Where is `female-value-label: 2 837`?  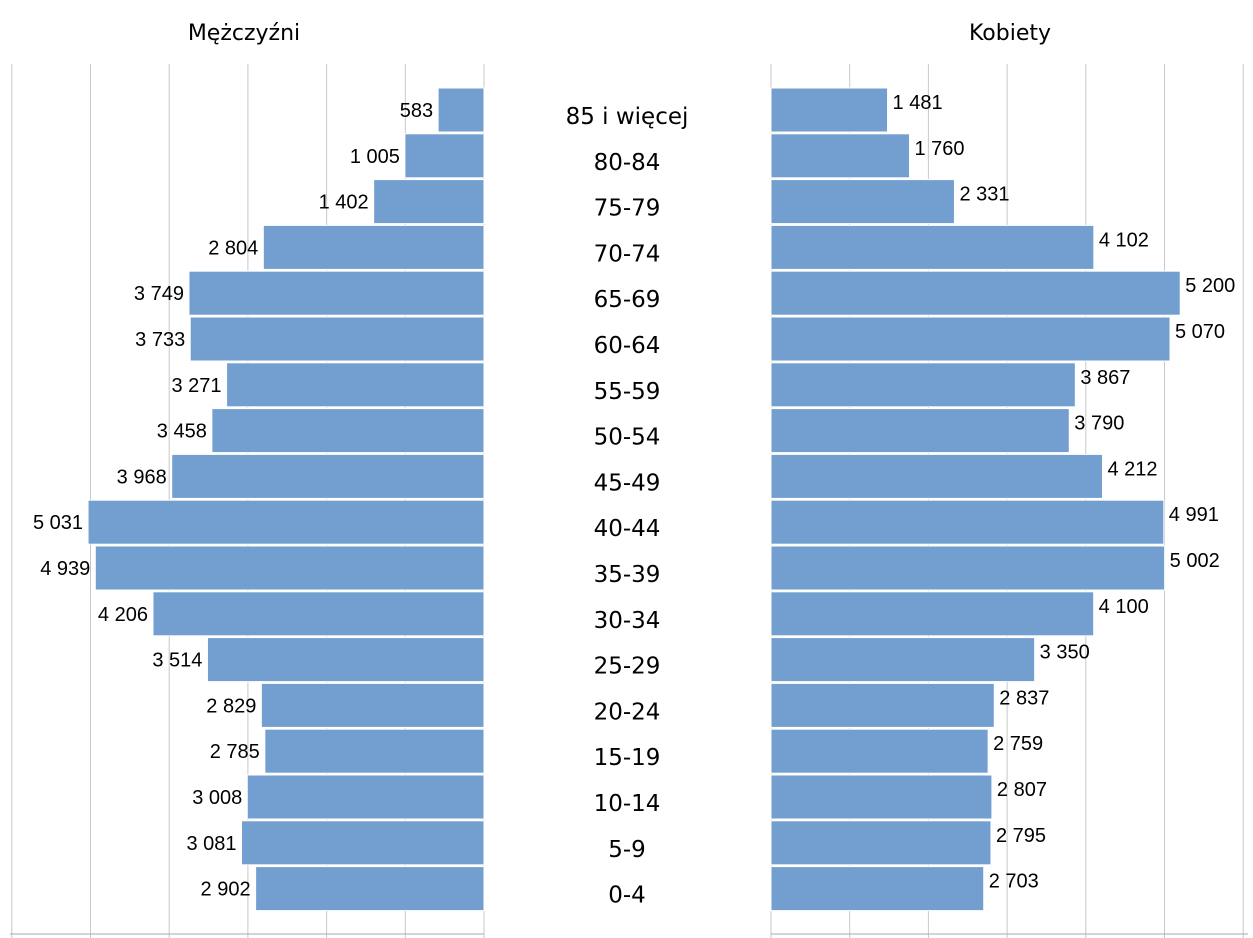
female-value-label: 2 837 is located at coordinates (1024, 698).